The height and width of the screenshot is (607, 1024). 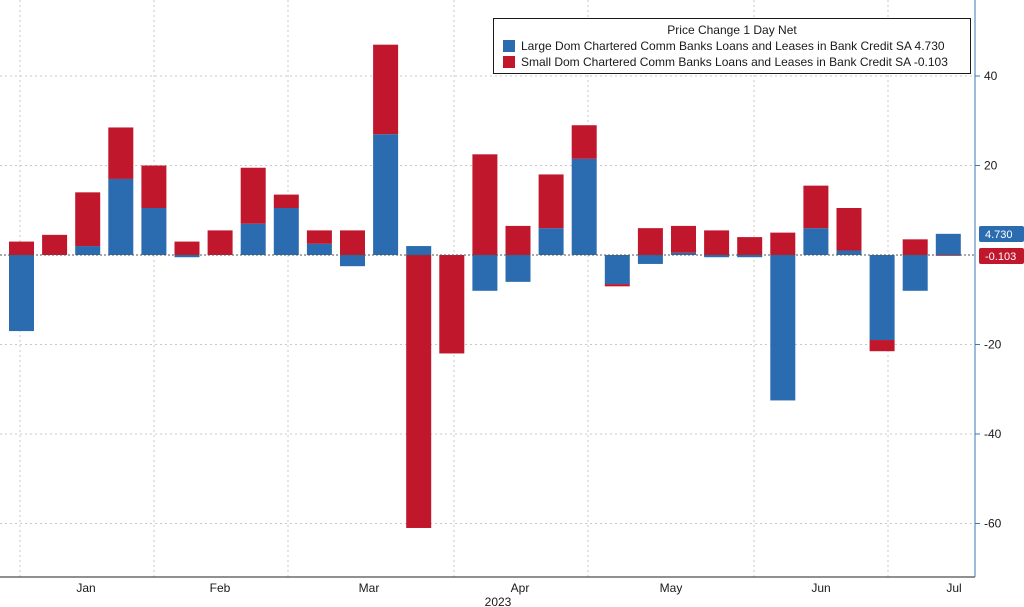 I want to click on value-badge-small-text: -0.103, so click(x=1000, y=257).